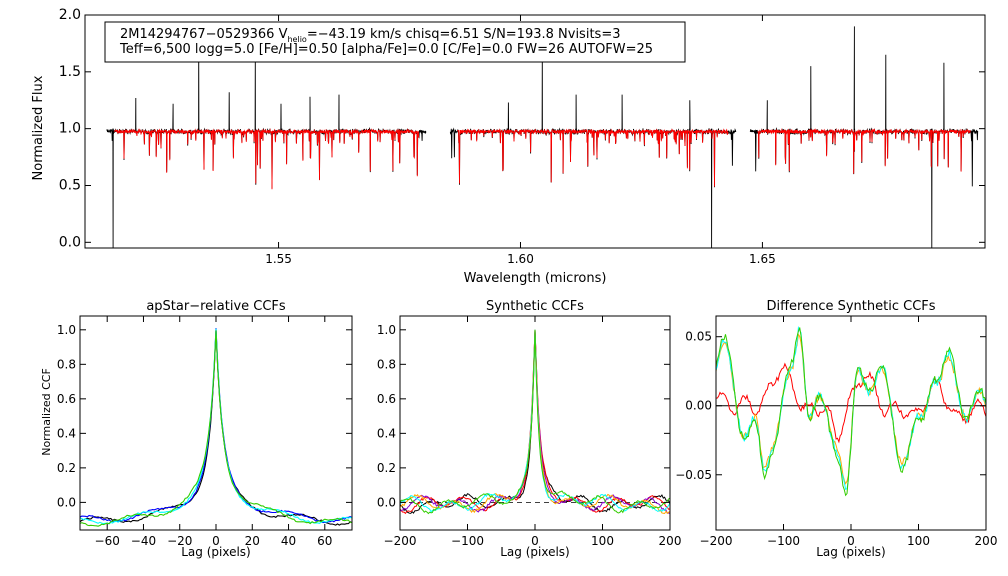  Describe the element at coordinates (216, 306) in the screenshot. I see `apstar-ccf-title: apStar−relative CCFs` at that location.